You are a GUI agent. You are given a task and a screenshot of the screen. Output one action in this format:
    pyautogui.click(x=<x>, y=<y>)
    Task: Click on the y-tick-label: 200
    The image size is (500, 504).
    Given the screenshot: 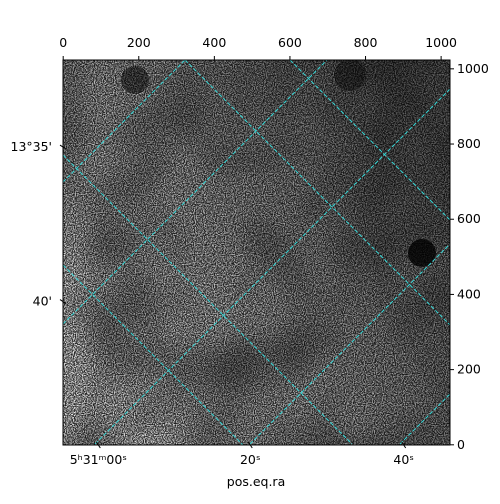 What is the action you would take?
    pyautogui.click(x=469, y=369)
    